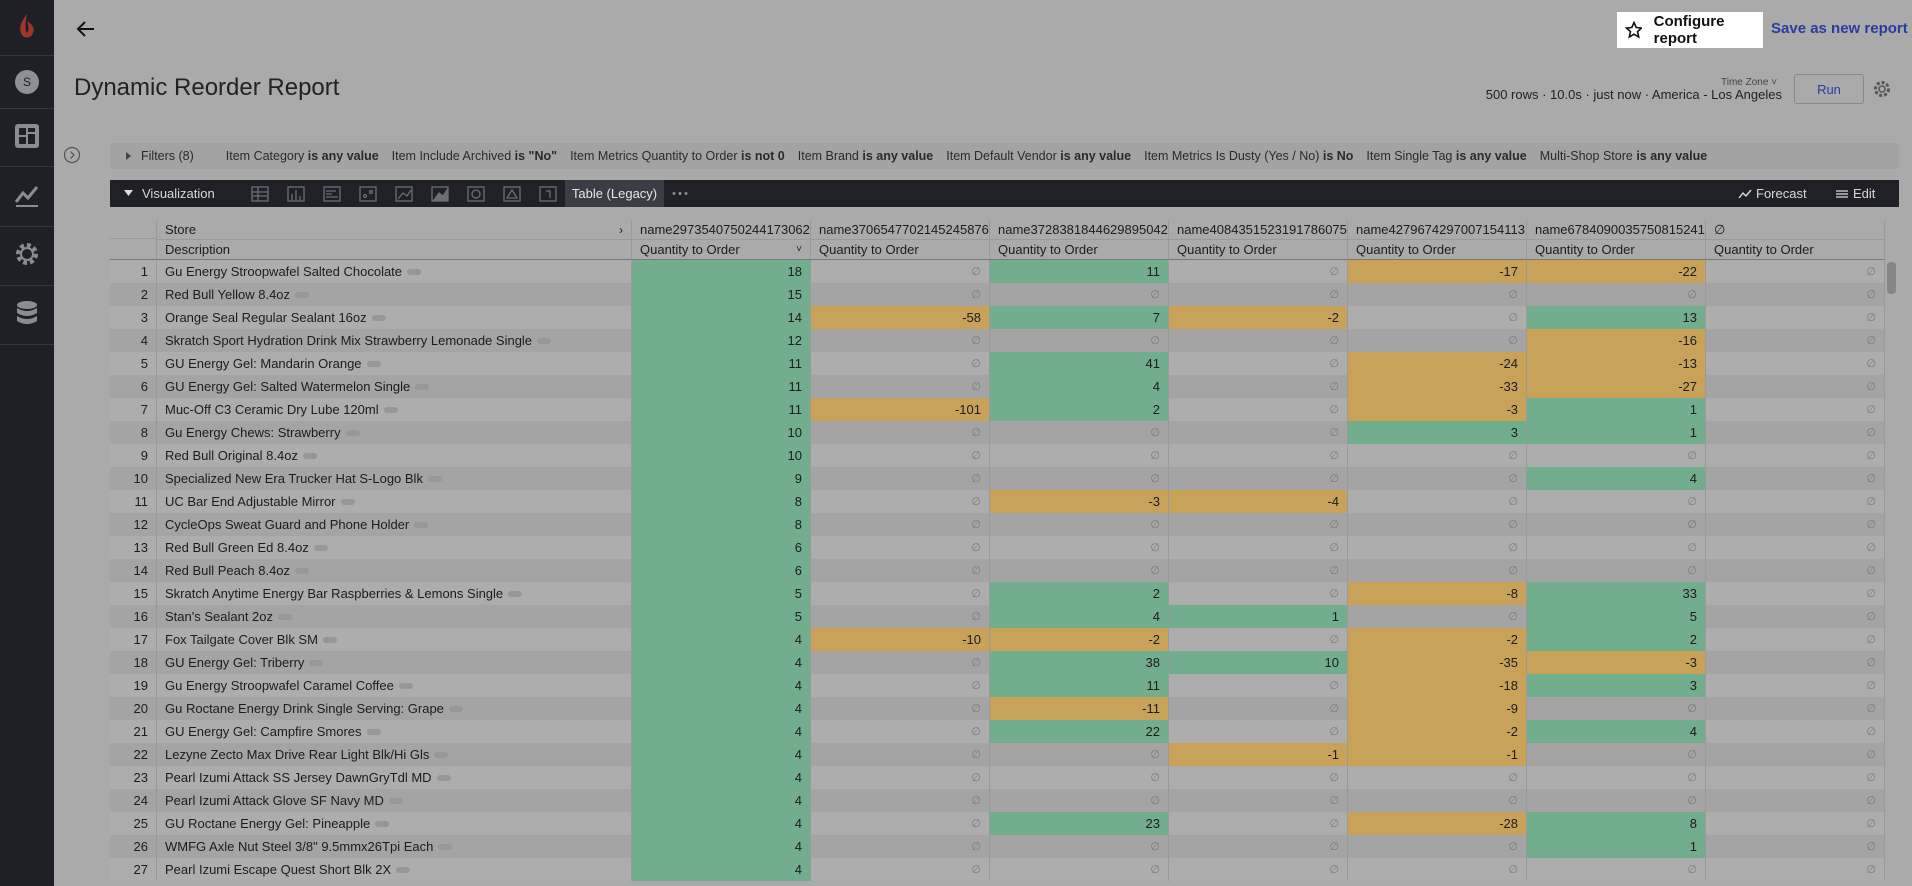 Image resolution: width=1912 pixels, height=886 pixels. What do you see at coordinates (828, 156) in the screenshot?
I see `filter-field: Item Brand` at bounding box center [828, 156].